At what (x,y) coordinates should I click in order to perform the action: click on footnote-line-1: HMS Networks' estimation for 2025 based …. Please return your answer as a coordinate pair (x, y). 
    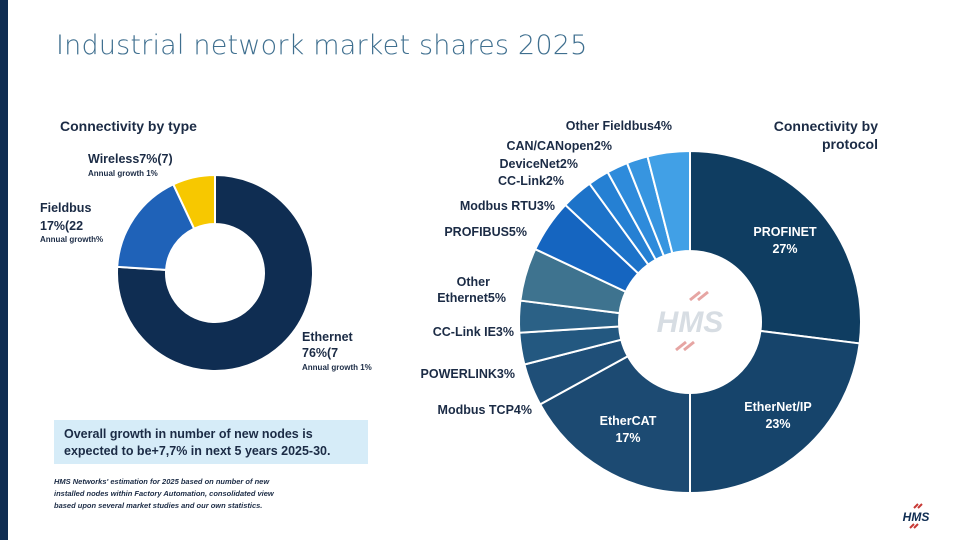
    Looking at the image, I should click on (162, 481).